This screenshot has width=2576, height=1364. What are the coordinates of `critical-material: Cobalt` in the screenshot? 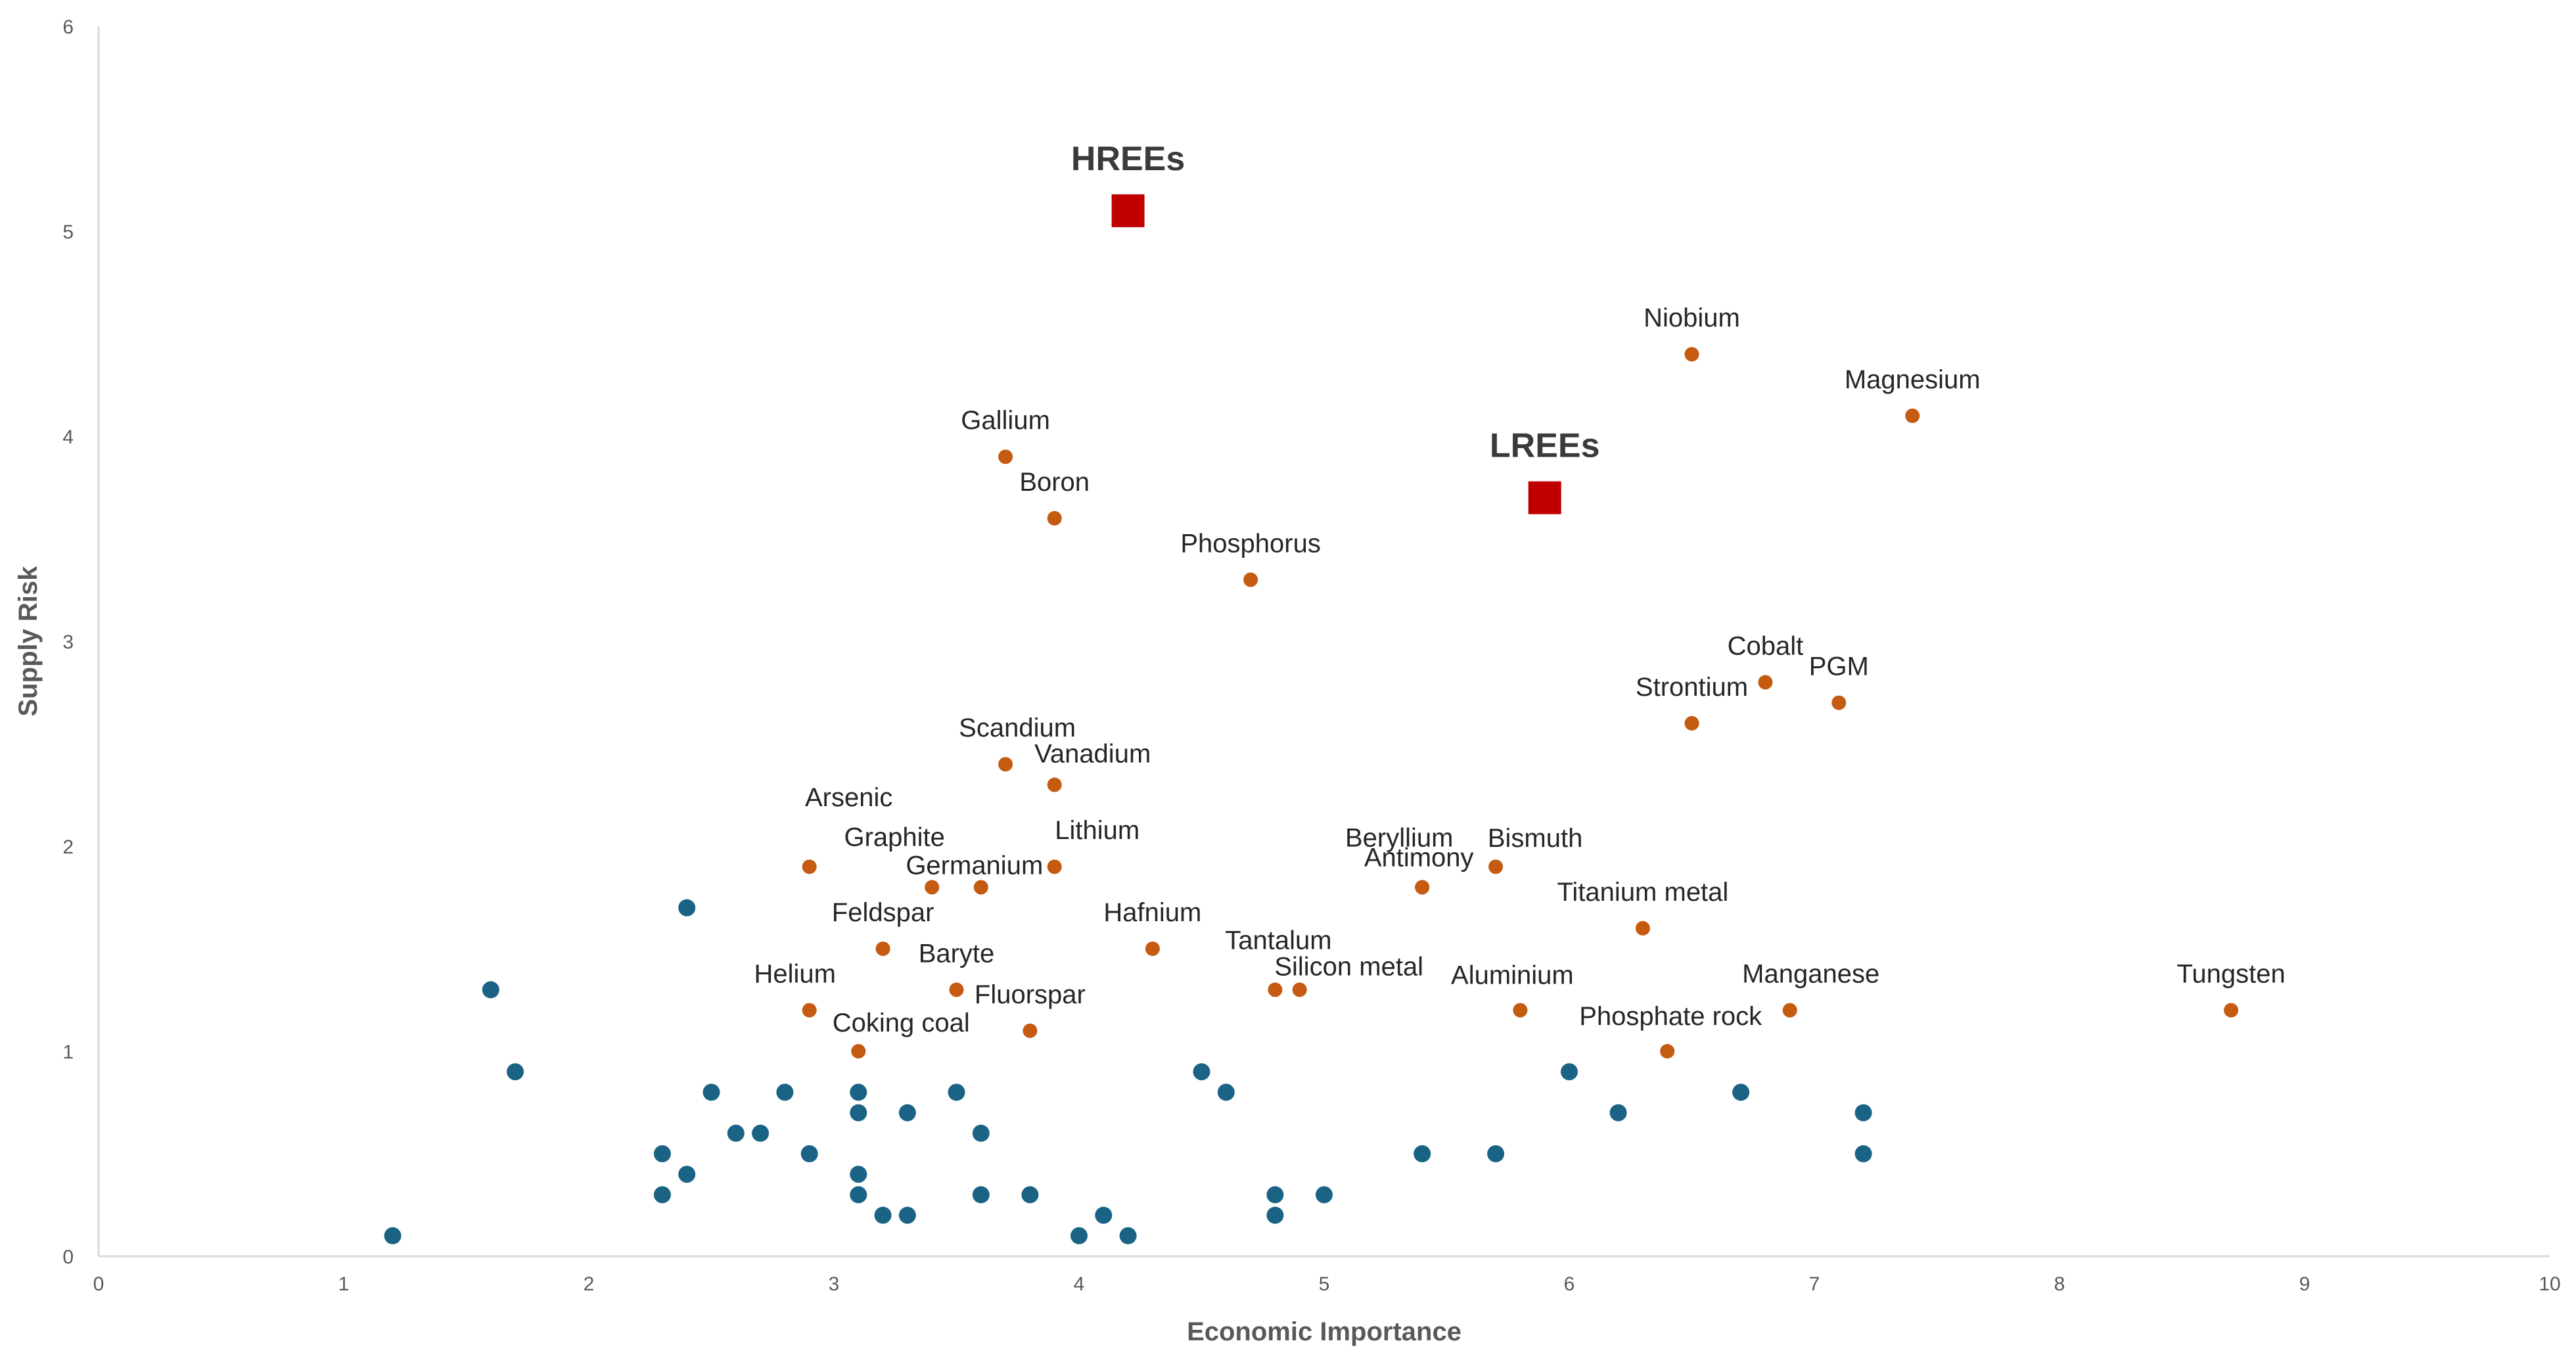 It's located at (1766, 660).